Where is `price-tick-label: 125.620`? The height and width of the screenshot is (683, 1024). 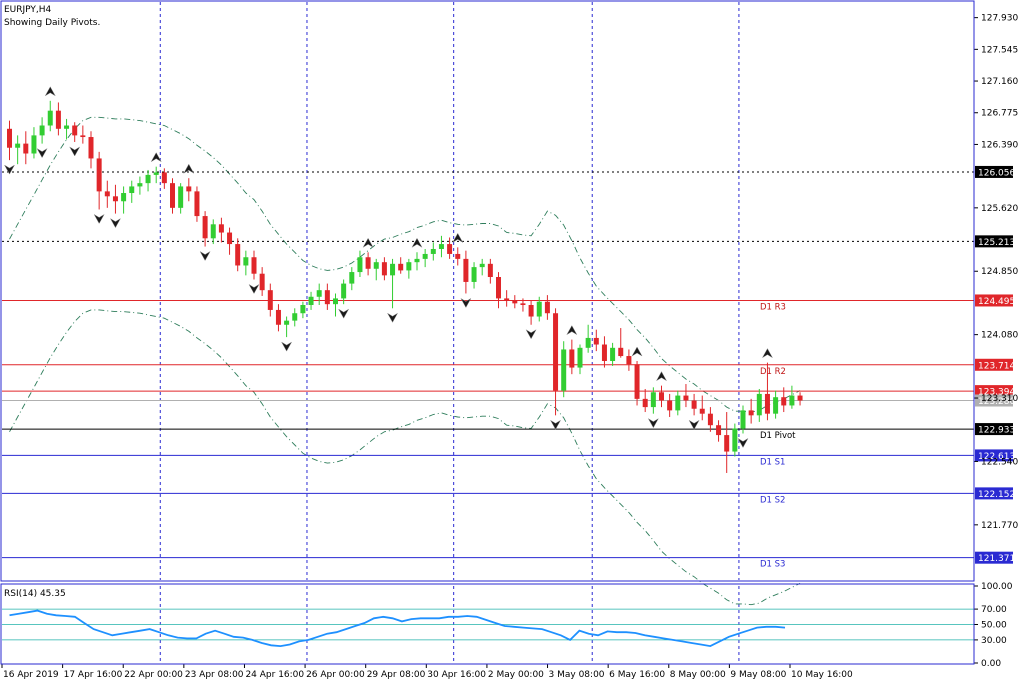
price-tick-label: 125.620 is located at coordinates (999, 209).